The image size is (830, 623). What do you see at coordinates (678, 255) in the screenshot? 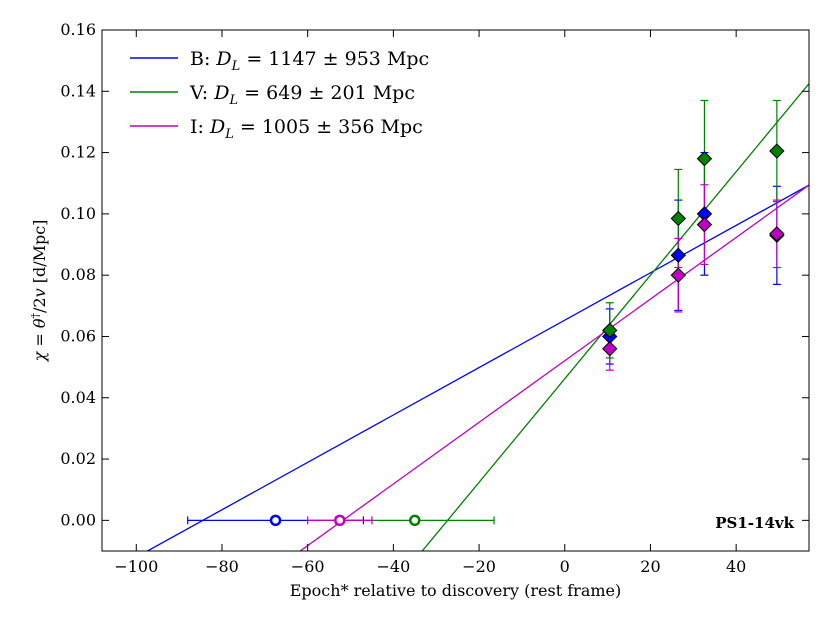
I see `data-point-b` at bounding box center [678, 255].